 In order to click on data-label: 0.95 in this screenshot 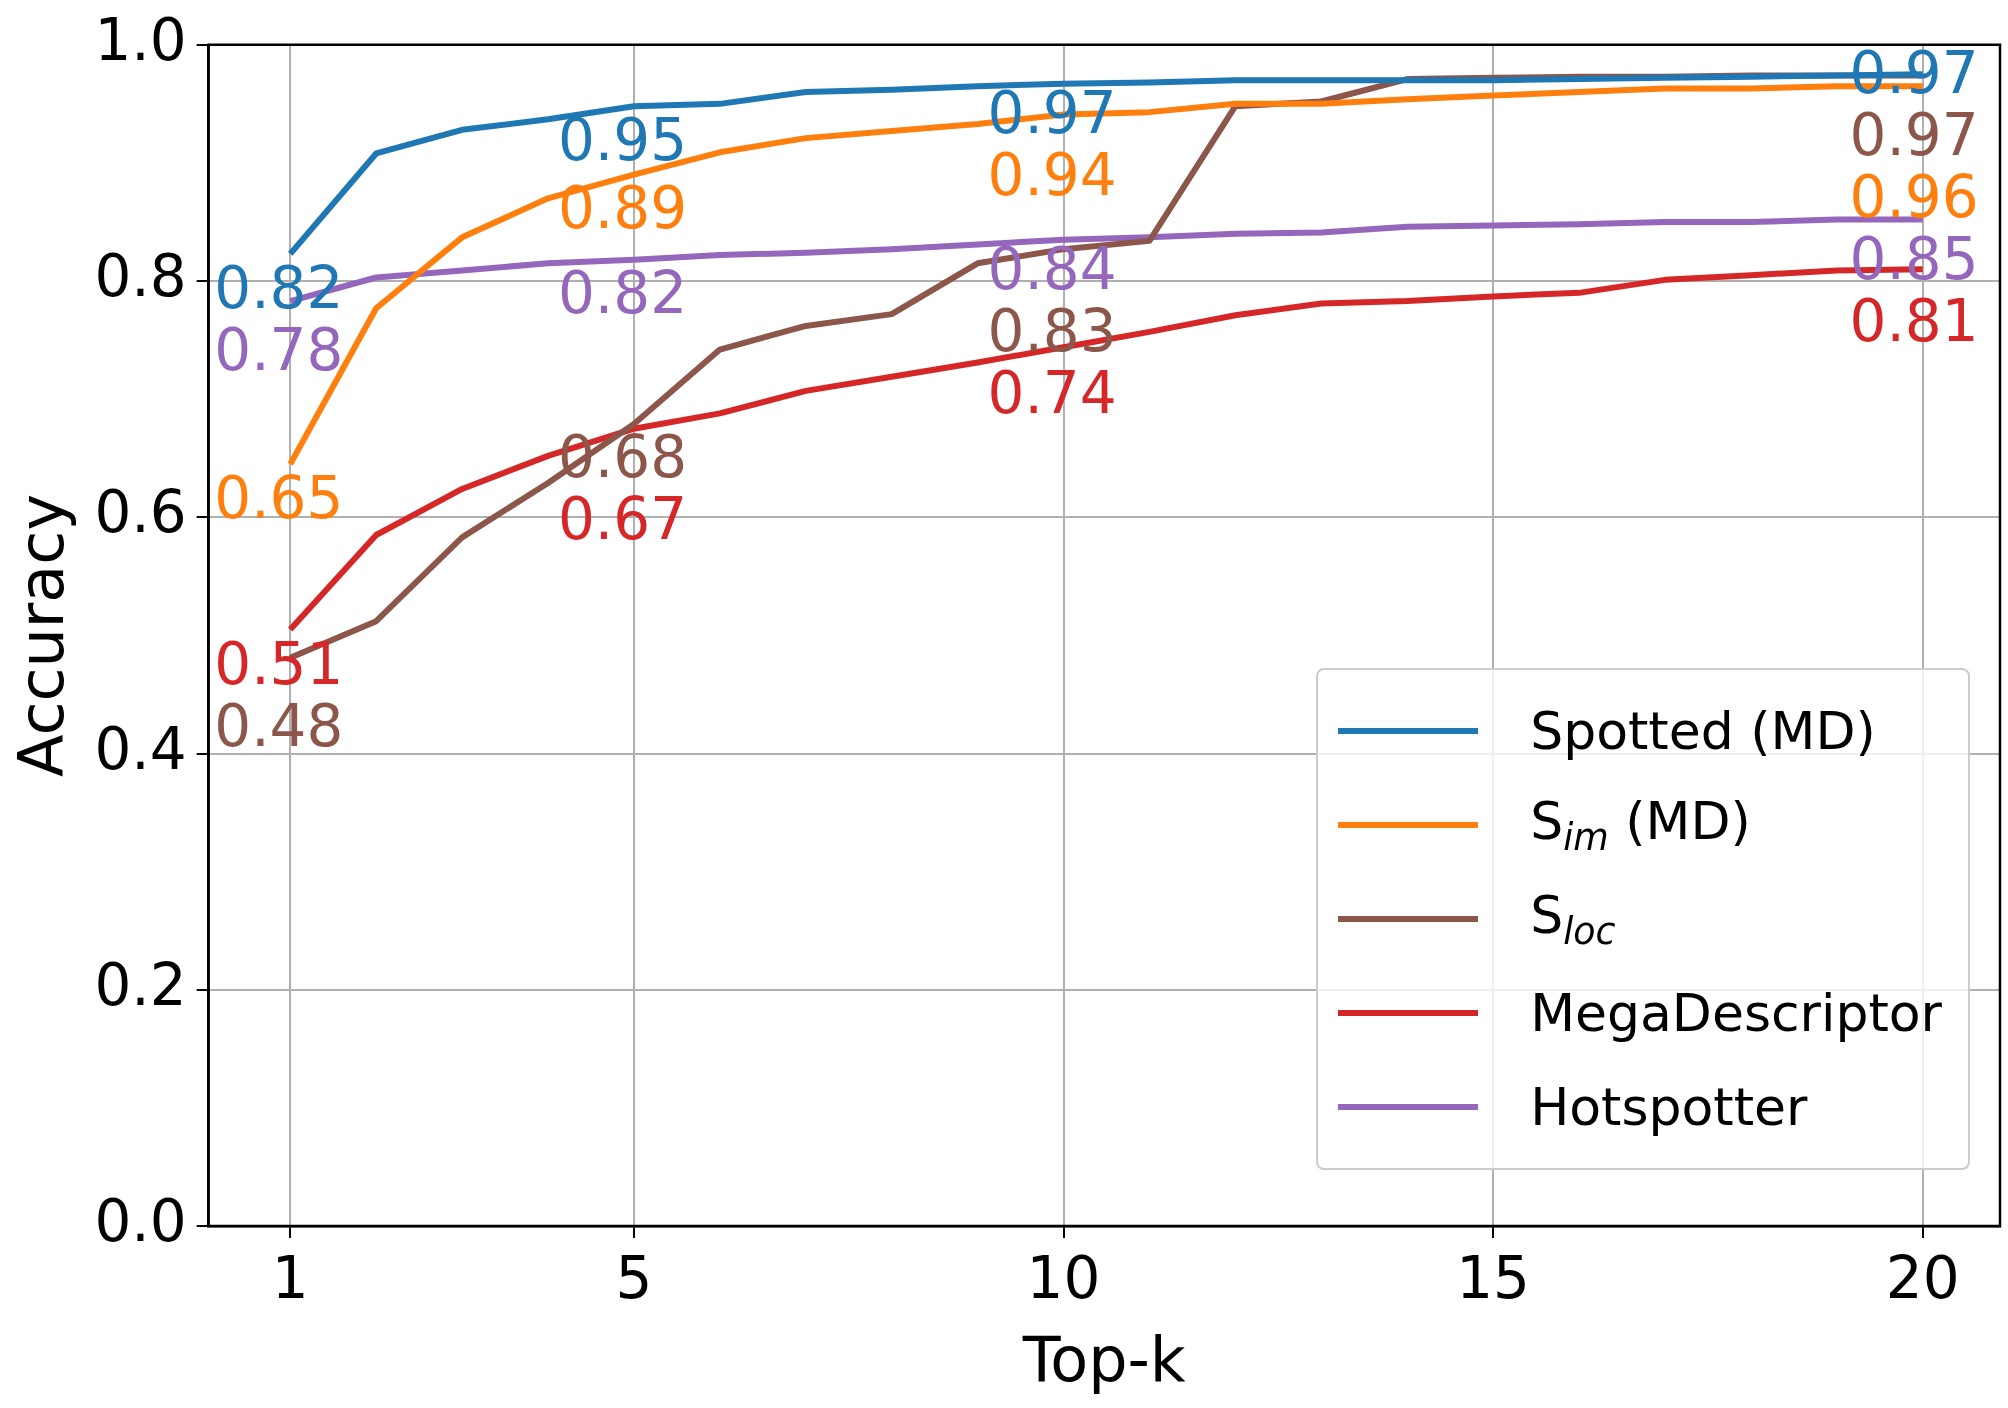, I will do `click(622, 139)`.